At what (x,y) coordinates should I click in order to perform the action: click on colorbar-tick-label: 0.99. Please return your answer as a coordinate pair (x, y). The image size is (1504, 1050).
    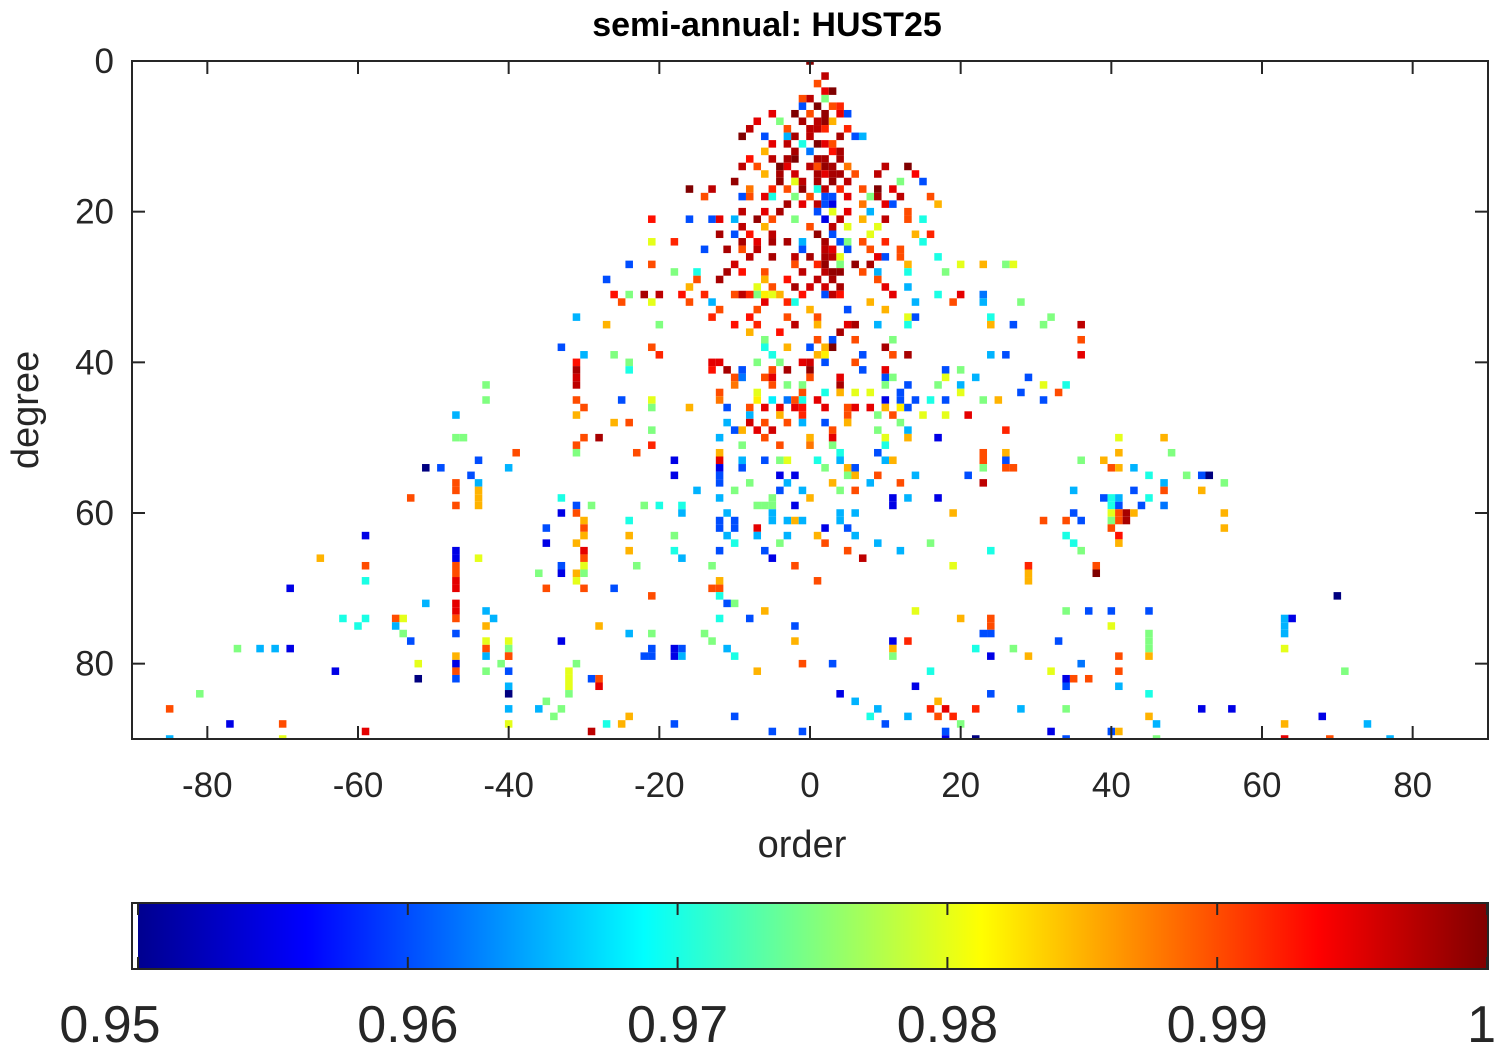
    Looking at the image, I should click on (1217, 1023).